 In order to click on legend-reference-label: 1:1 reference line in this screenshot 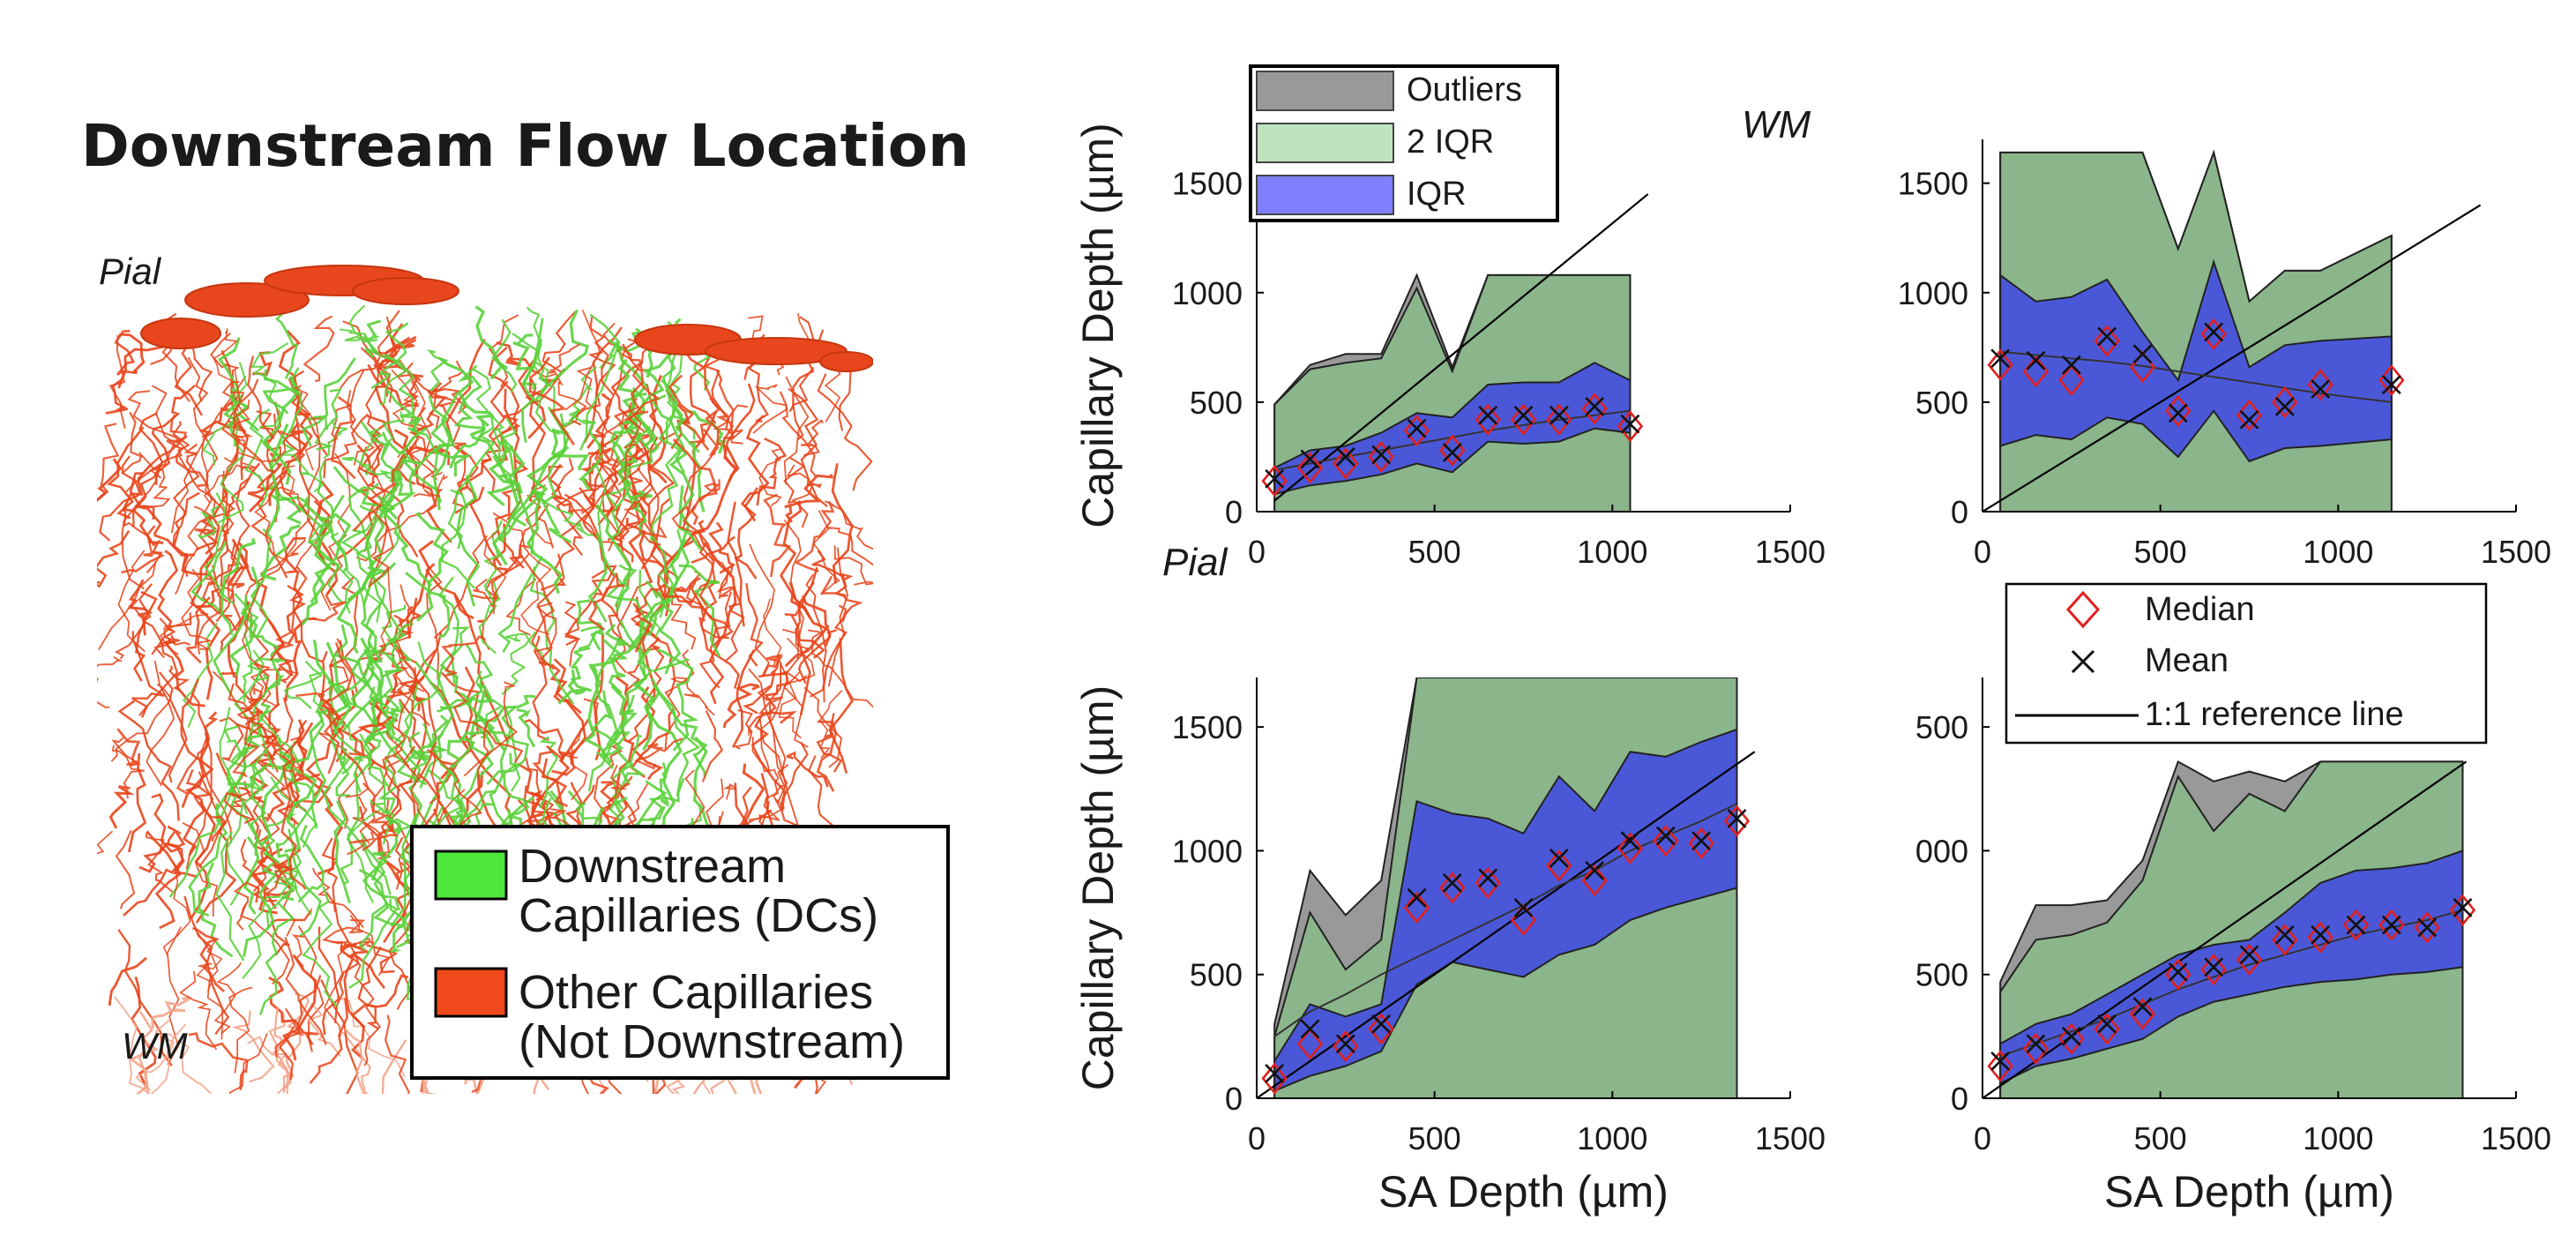, I will do `click(2274, 714)`.